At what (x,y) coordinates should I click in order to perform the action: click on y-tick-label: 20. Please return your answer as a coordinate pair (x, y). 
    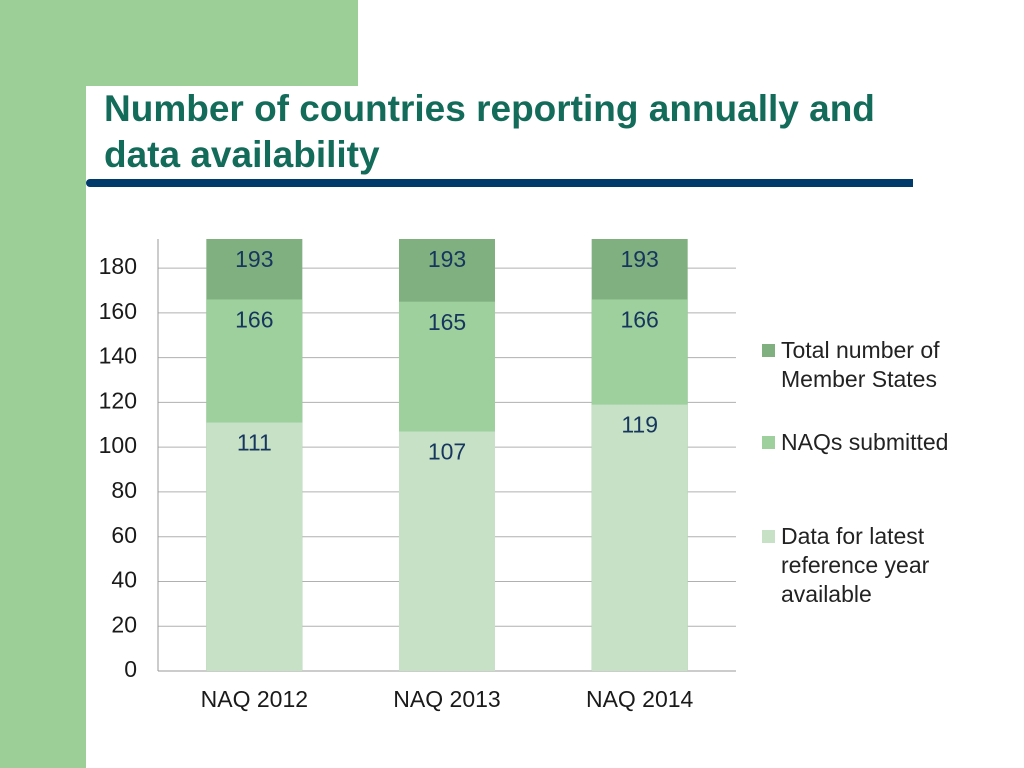
    Looking at the image, I should click on (124, 624).